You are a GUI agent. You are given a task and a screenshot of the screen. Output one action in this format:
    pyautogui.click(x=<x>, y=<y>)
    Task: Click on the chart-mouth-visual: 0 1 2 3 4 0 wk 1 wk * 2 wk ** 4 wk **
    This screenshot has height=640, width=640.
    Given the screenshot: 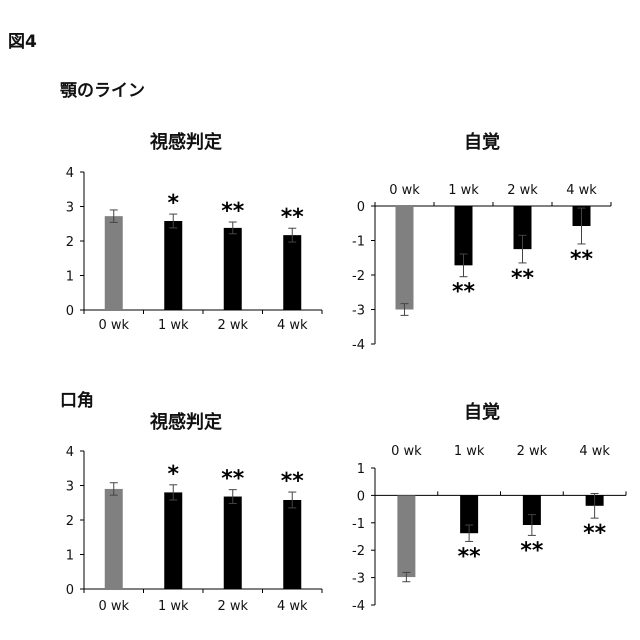 What is the action you would take?
    pyautogui.click(x=194, y=529)
    